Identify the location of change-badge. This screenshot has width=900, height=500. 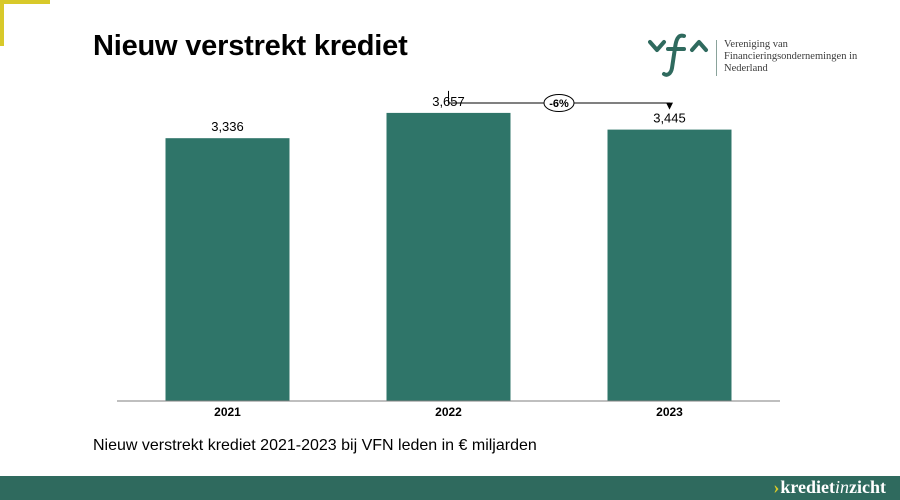
(559, 103).